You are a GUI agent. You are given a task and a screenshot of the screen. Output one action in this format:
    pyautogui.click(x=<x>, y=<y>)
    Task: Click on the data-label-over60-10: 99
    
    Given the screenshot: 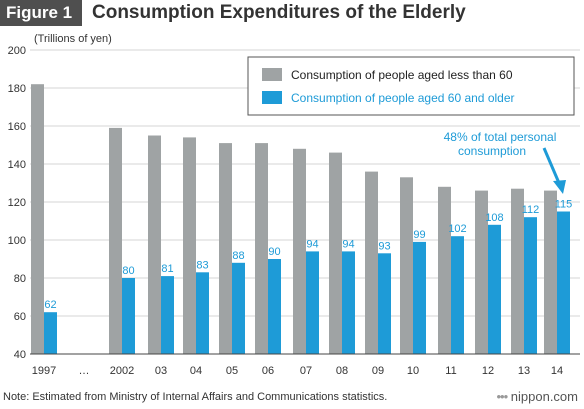 What is the action you would take?
    pyautogui.click(x=419, y=235)
    